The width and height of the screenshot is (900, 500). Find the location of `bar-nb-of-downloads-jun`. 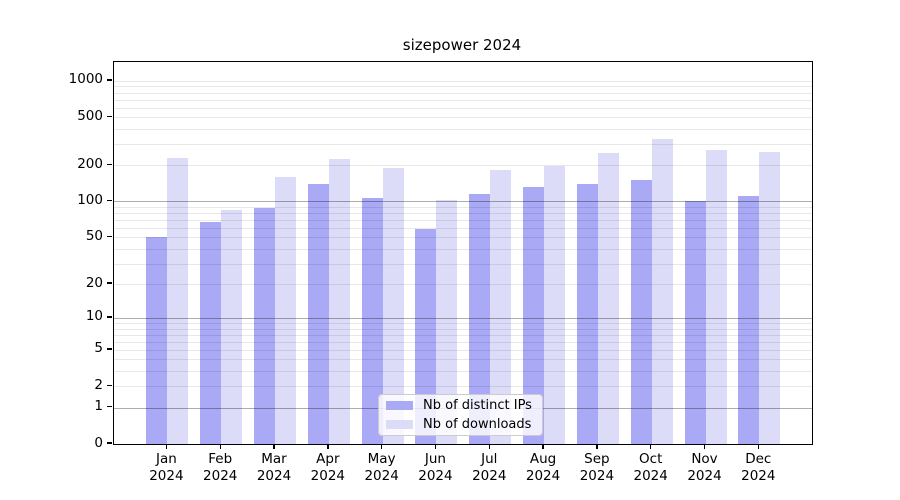

bar-nb-of-downloads-jun is located at coordinates (447, 321).